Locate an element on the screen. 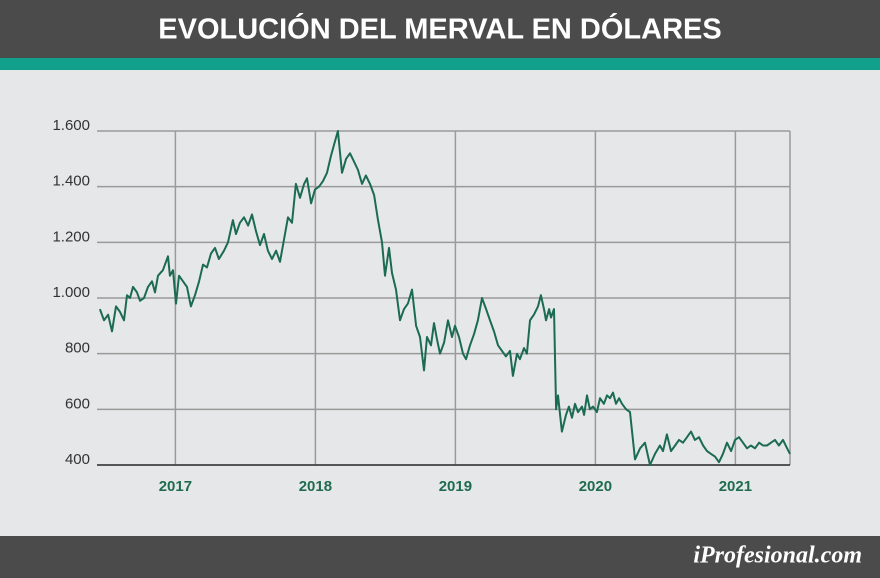  header-stripe is located at coordinates (440, 64).